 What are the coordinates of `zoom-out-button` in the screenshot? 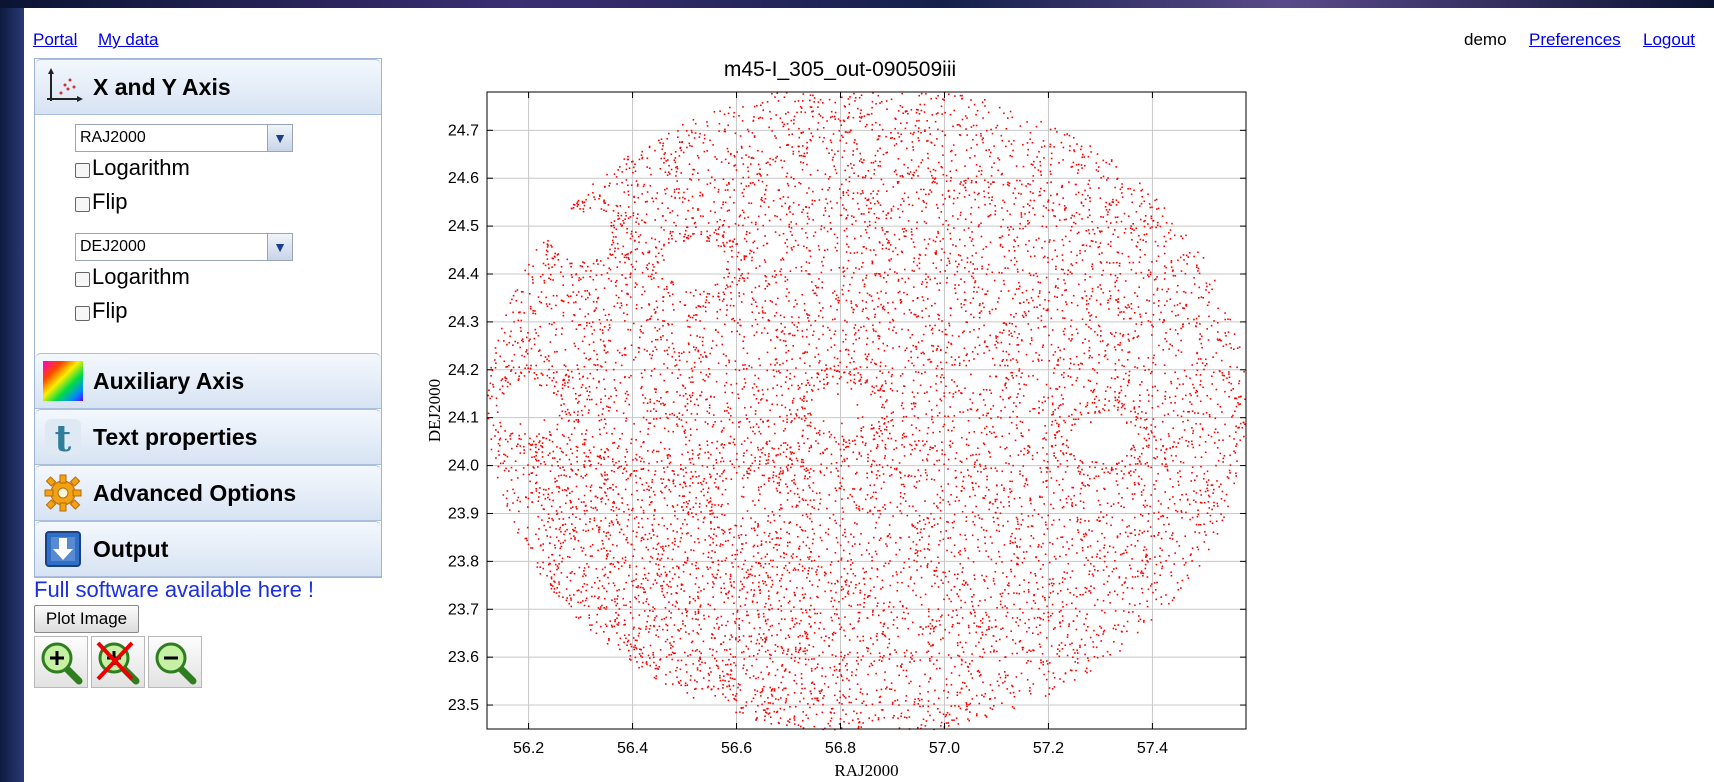 It's located at (175, 662).